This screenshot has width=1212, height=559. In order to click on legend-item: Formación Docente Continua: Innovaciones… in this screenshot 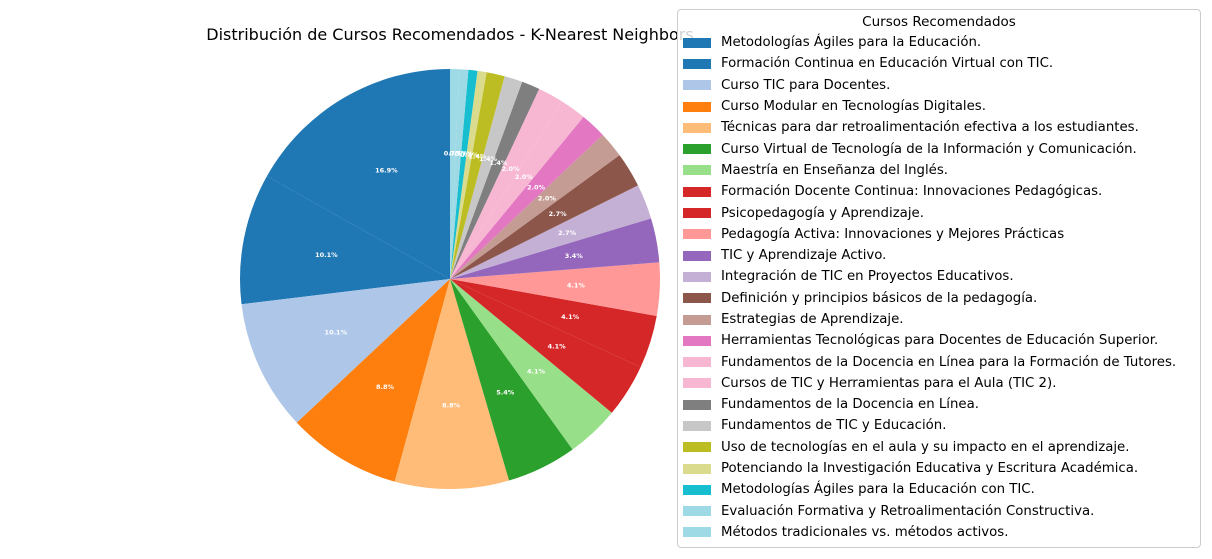, I will do `click(941, 191)`.